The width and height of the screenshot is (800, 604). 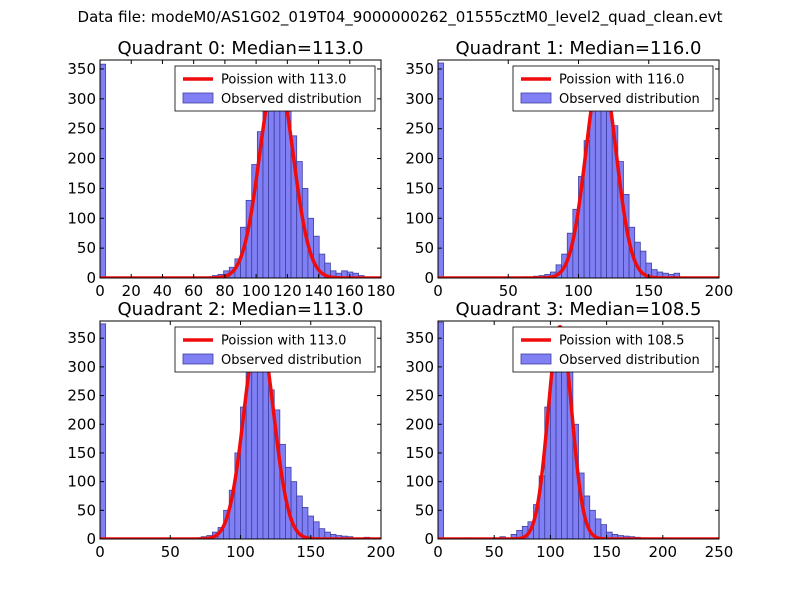 I want to click on legend: Poission with 108.5 Observed distribution, so click(x=613, y=349).